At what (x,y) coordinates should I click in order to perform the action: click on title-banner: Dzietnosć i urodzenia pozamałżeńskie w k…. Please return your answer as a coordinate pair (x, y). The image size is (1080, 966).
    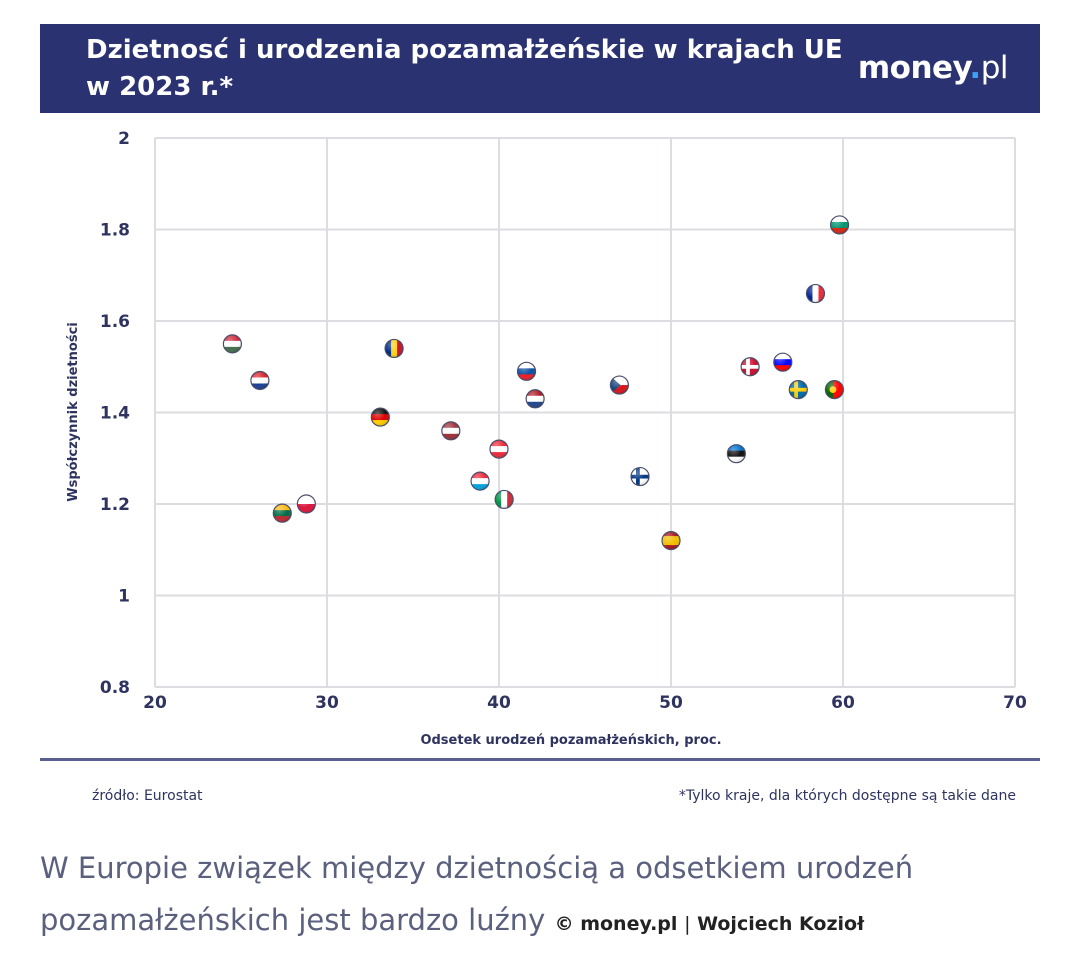
    Looking at the image, I should click on (540, 68).